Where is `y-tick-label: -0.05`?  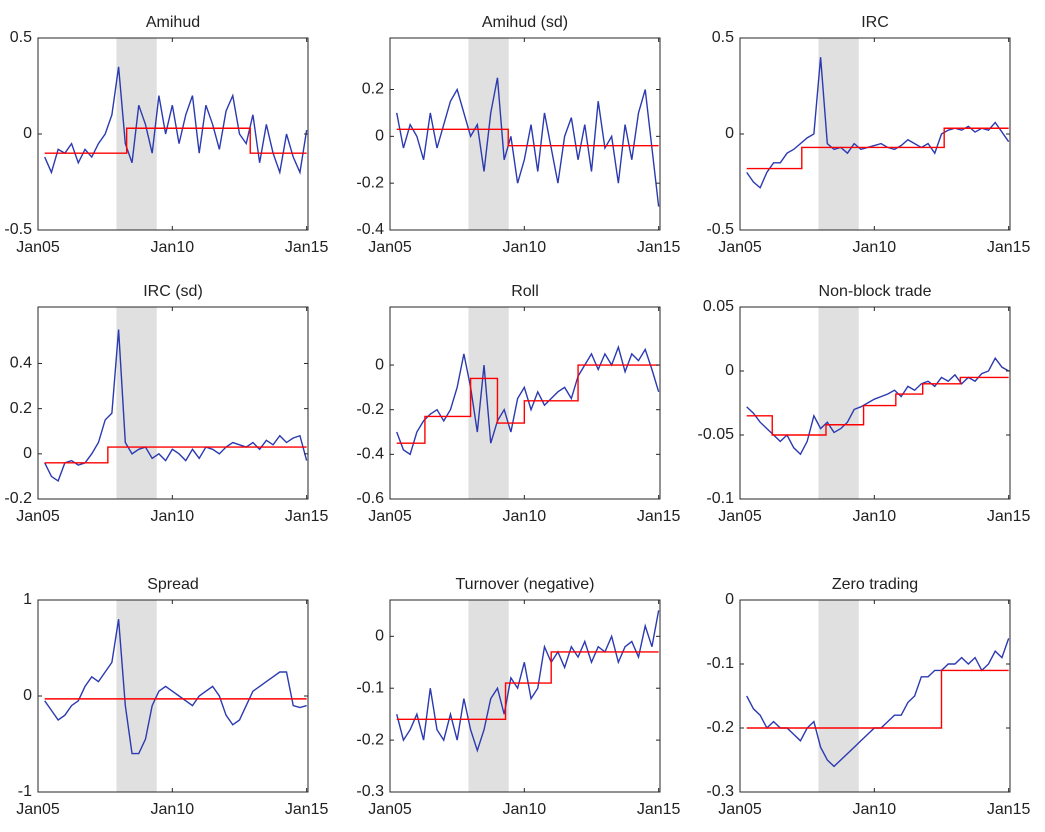 y-tick-label: -0.05 is located at coordinates (716, 434).